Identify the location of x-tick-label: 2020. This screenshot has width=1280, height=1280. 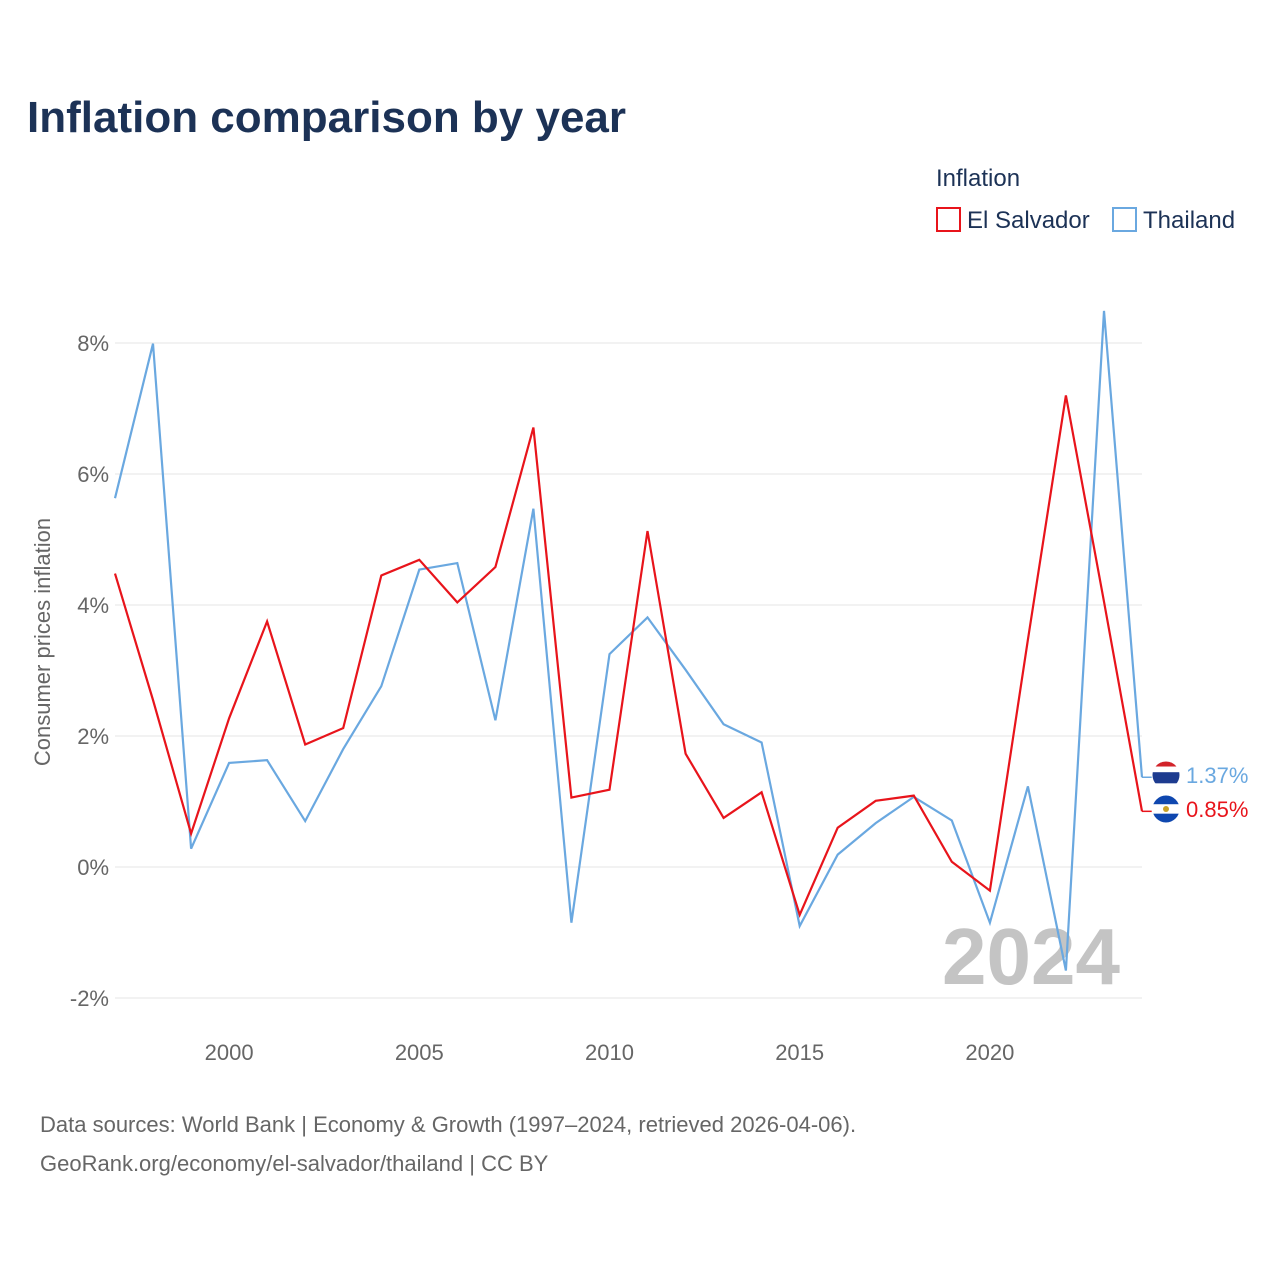
(989, 1052).